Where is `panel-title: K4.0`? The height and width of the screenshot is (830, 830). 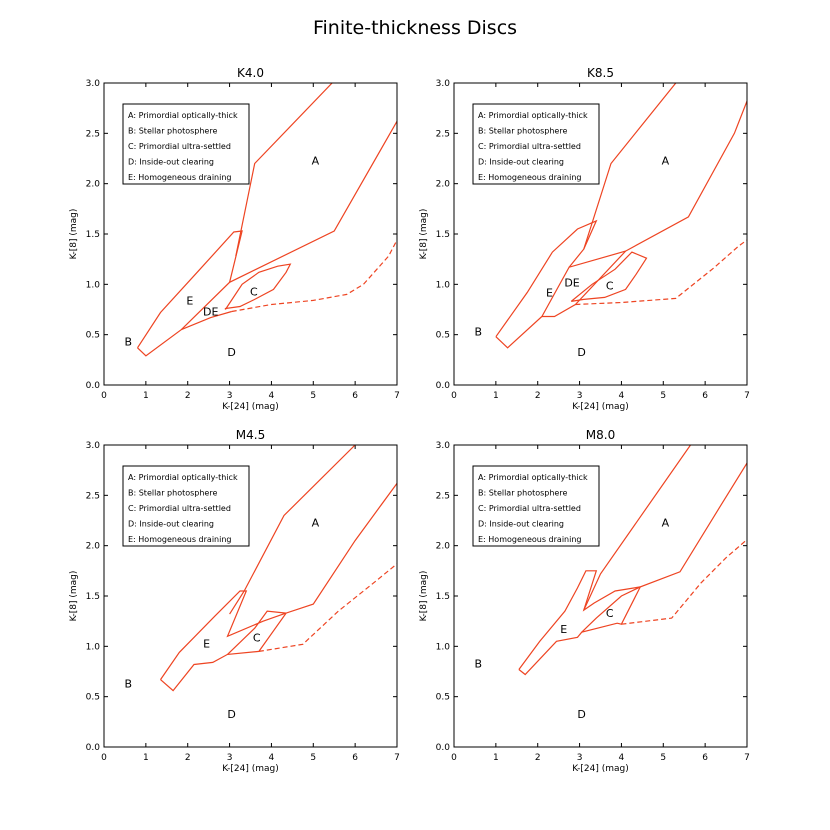
panel-title: K4.0 is located at coordinates (250, 73).